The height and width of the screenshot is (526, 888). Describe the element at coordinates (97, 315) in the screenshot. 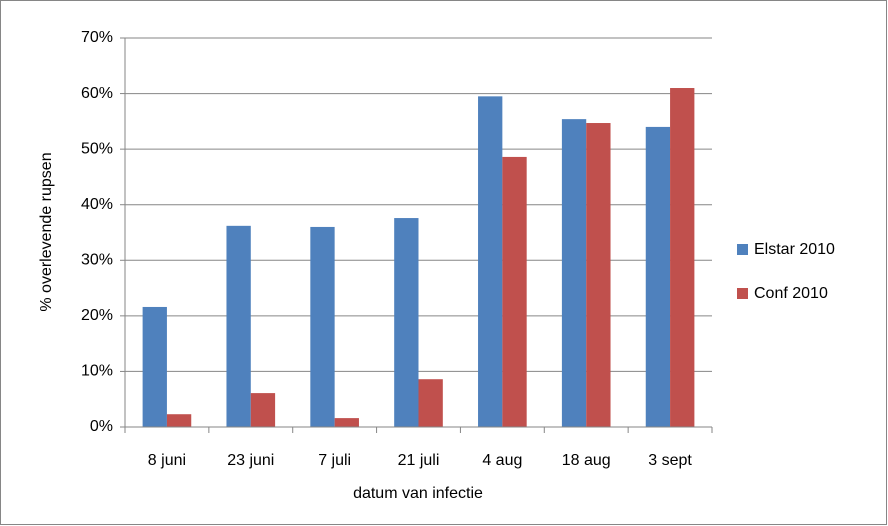

I see `y-tick-label: 20%` at that location.